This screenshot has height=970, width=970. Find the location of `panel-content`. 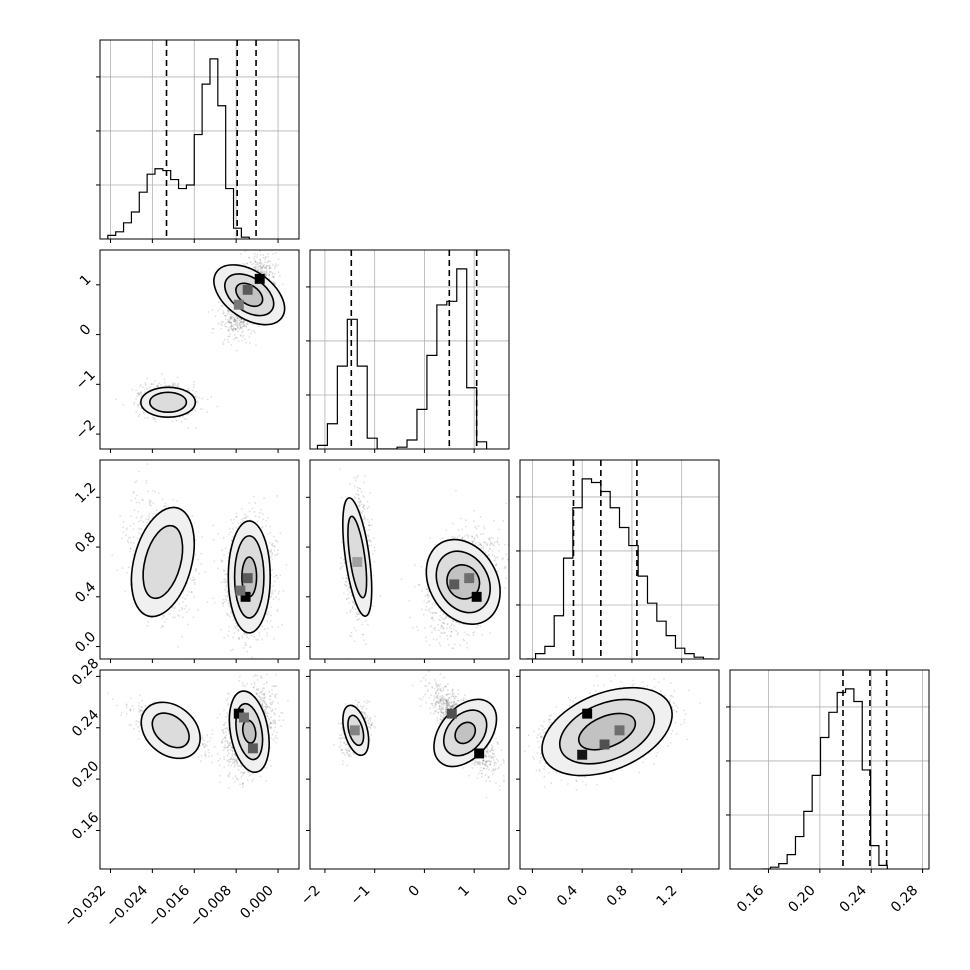

panel-content is located at coordinates (199, 561).